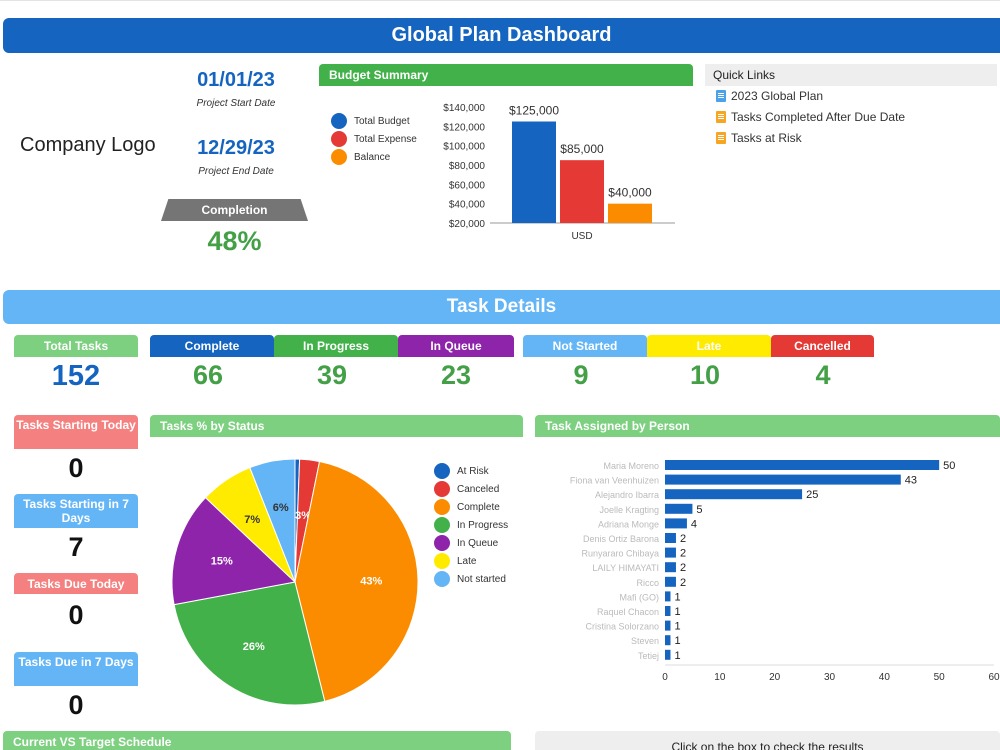  What do you see at coordinates (234, 210) in the screenshot?
I see `completion-label: Completion` at bounding box center [234, 210].